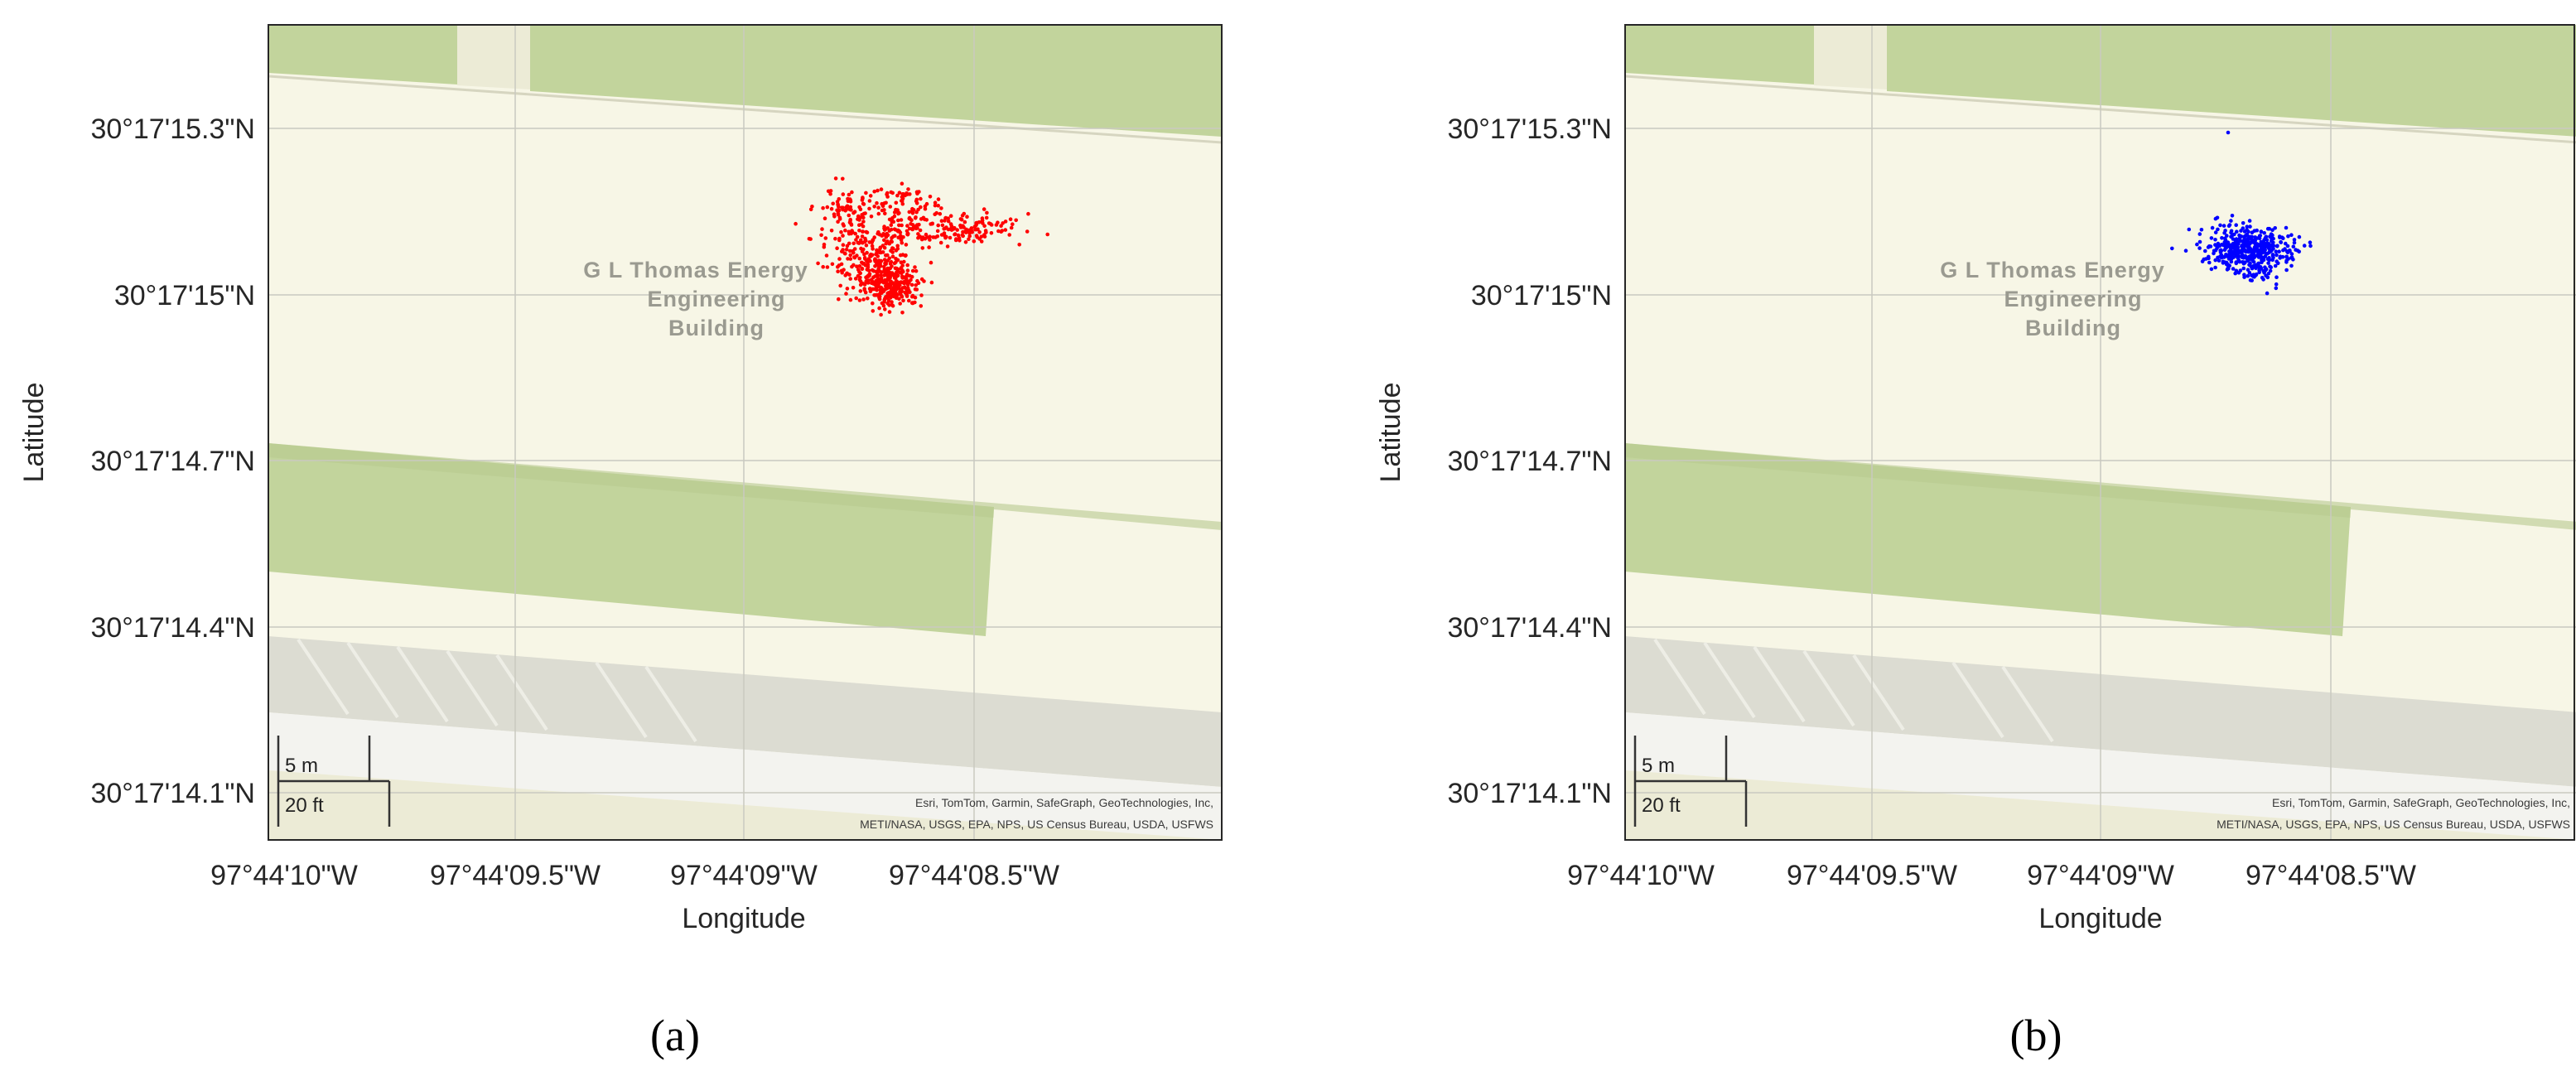 This screenshot has width=2576, height=1076. Describe the element at coordinates (1850, 57) in the screenshot. I see `path-area` at that location.